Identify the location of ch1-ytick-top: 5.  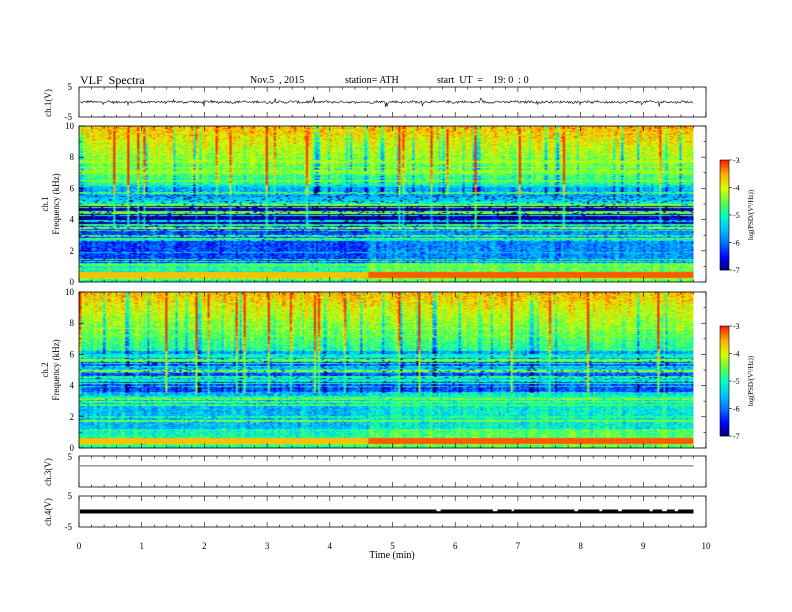
(70, 87).